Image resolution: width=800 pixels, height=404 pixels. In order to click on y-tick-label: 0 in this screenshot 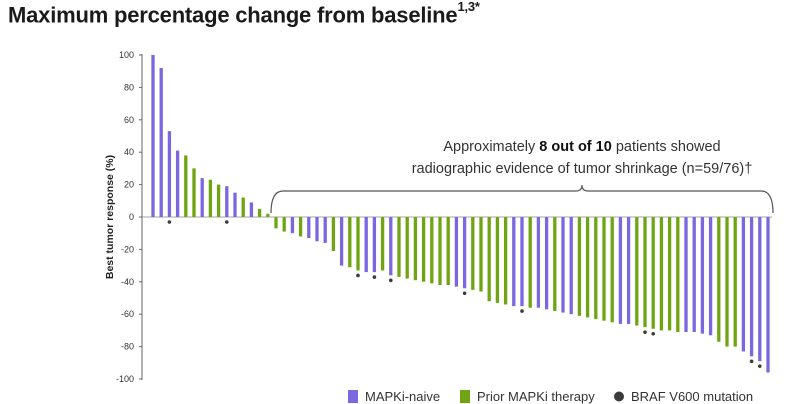, I will do `click(131, 217)`.